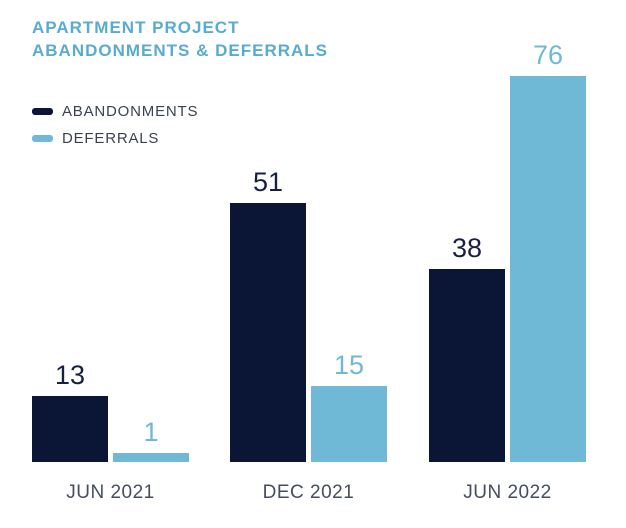  What do you see at coordinates (42, 138) in the screenshot?
I see `legend-swatch-deferrals` at bounding box center [42, 138].